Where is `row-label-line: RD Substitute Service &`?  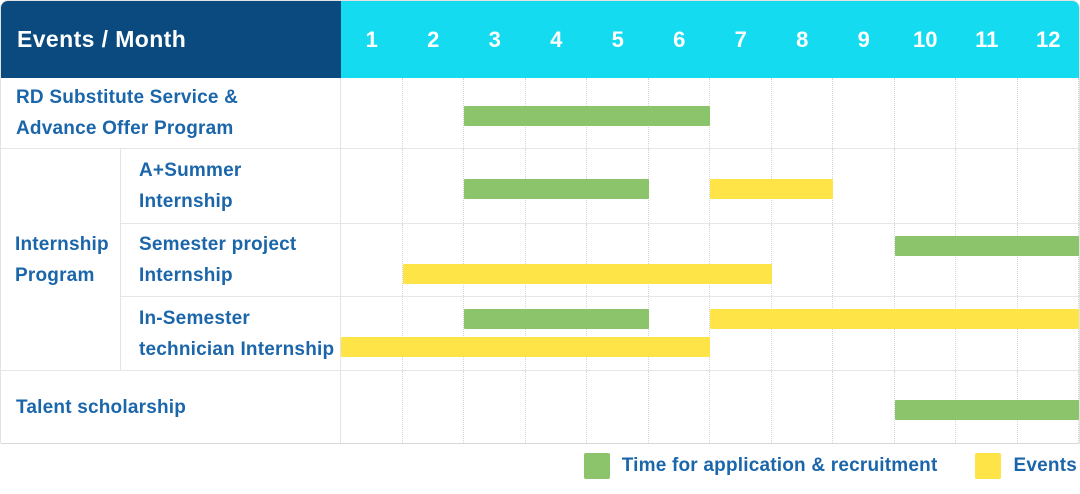
row-label-line: RD Substitute Service & is located at coordinates (127, 97).